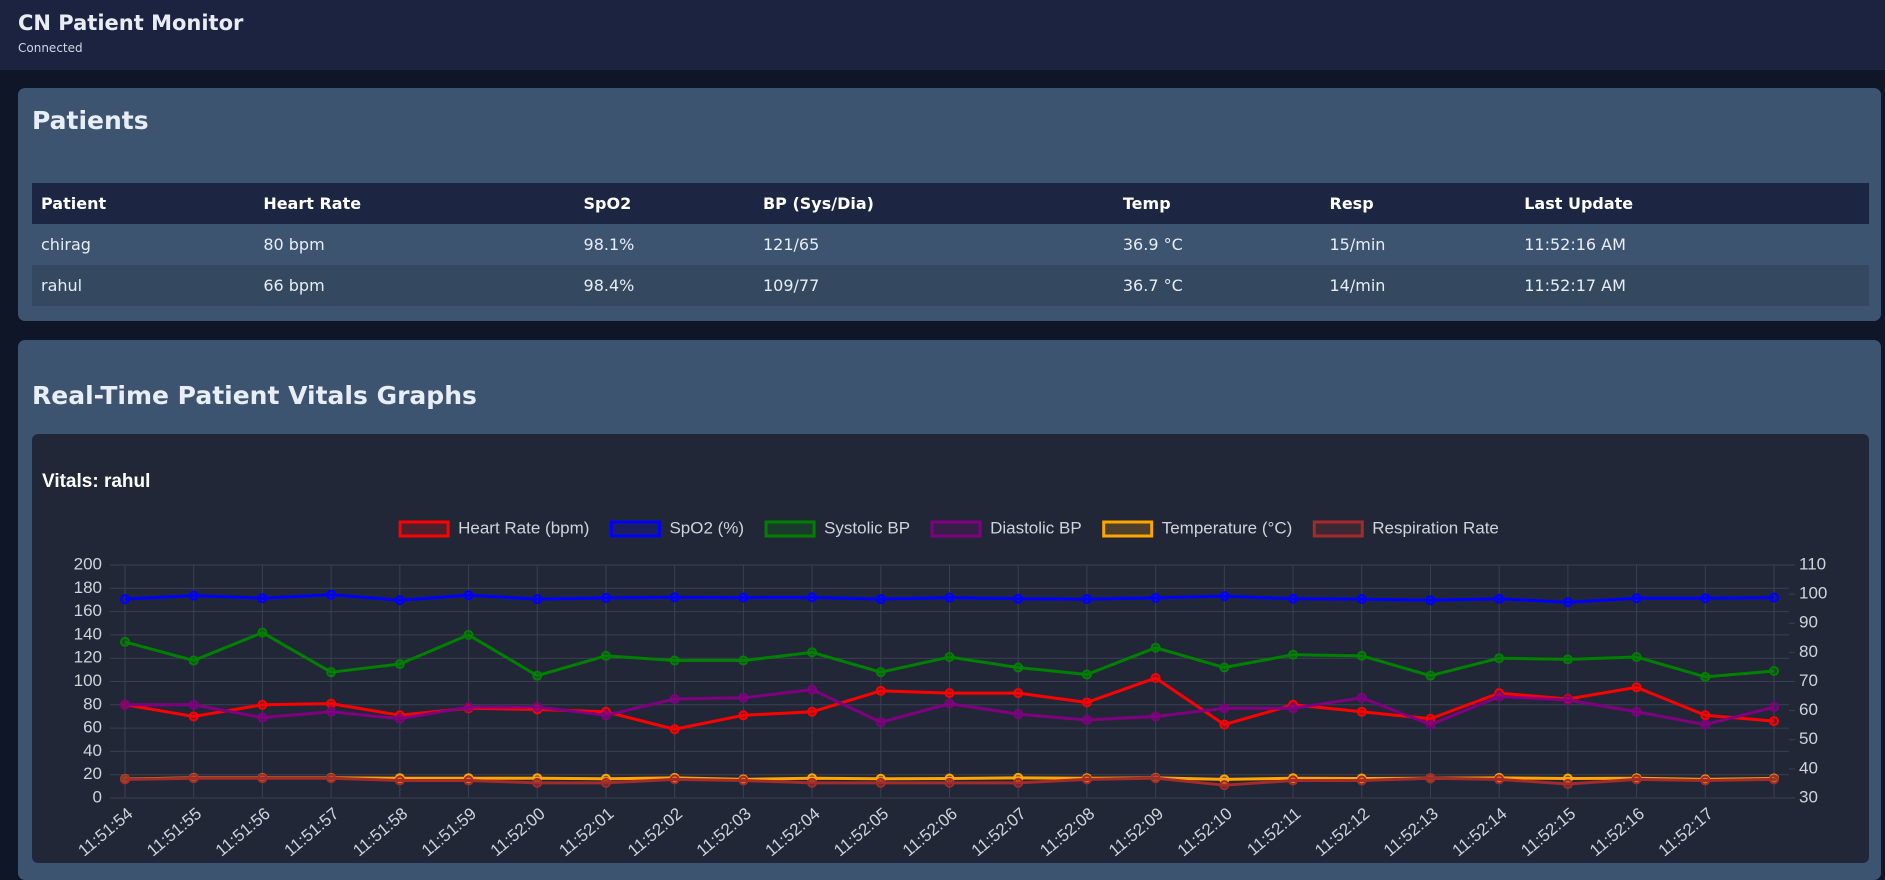 This screenshot has height=880, width=1885. I want to click on y-tick-label: 100, so click(88, 680).